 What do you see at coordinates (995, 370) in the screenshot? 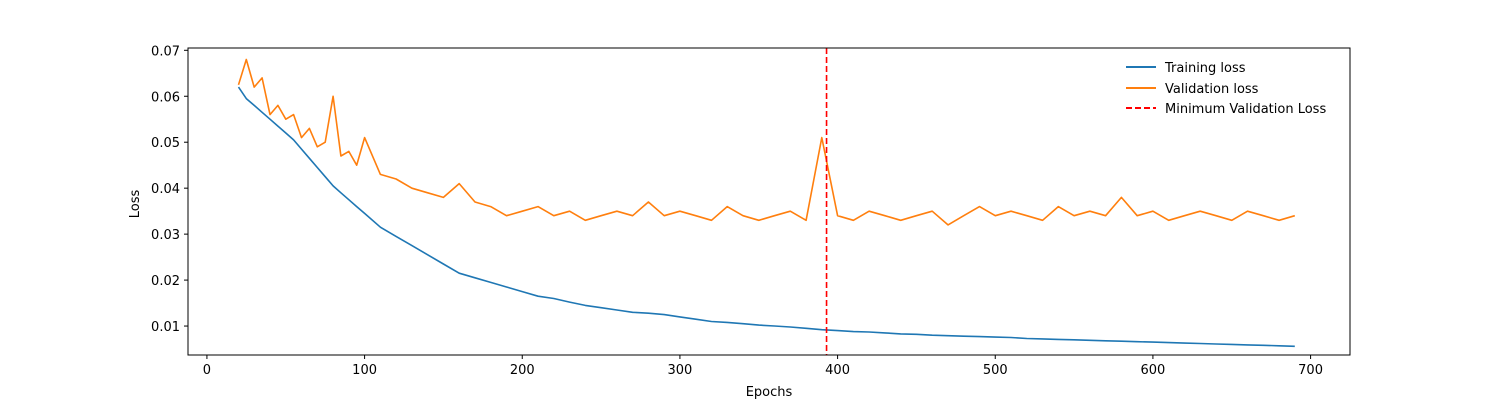
I see `x-tick-label: 500` at bounding box center [995, 370].